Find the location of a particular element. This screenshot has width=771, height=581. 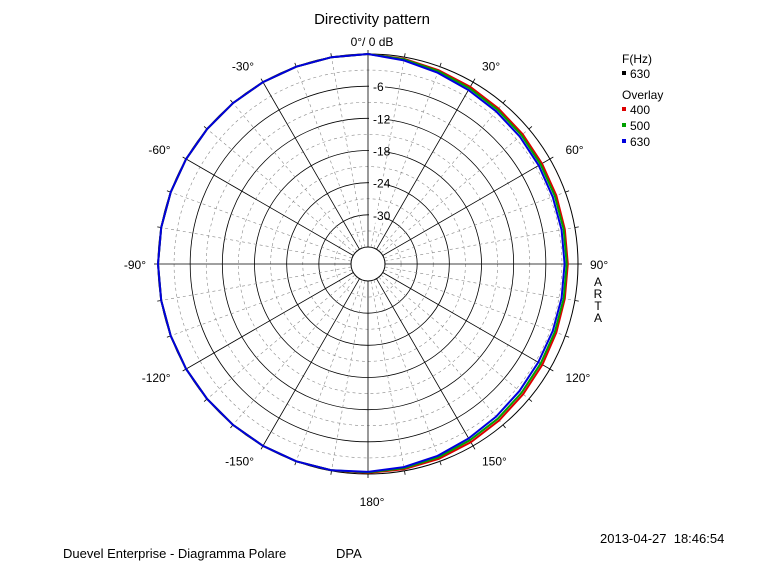

angle-label: 180° is located at coordinates (372, 502).